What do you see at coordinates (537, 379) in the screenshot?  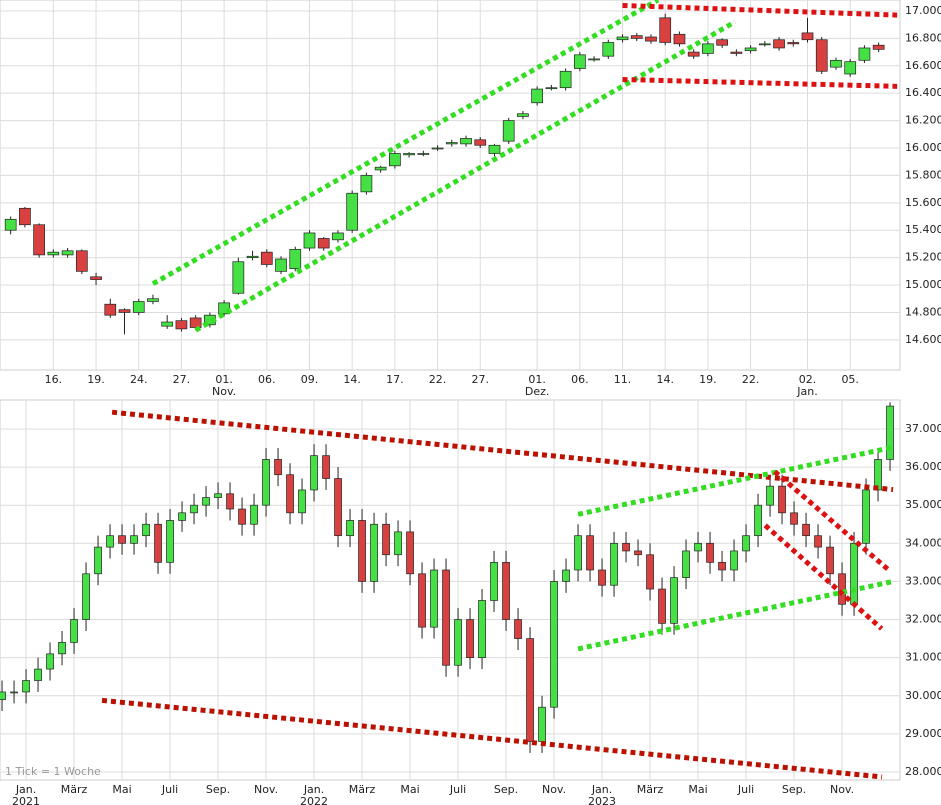 I see `x-tick-label: 01.` at bounding box center [537, 379].